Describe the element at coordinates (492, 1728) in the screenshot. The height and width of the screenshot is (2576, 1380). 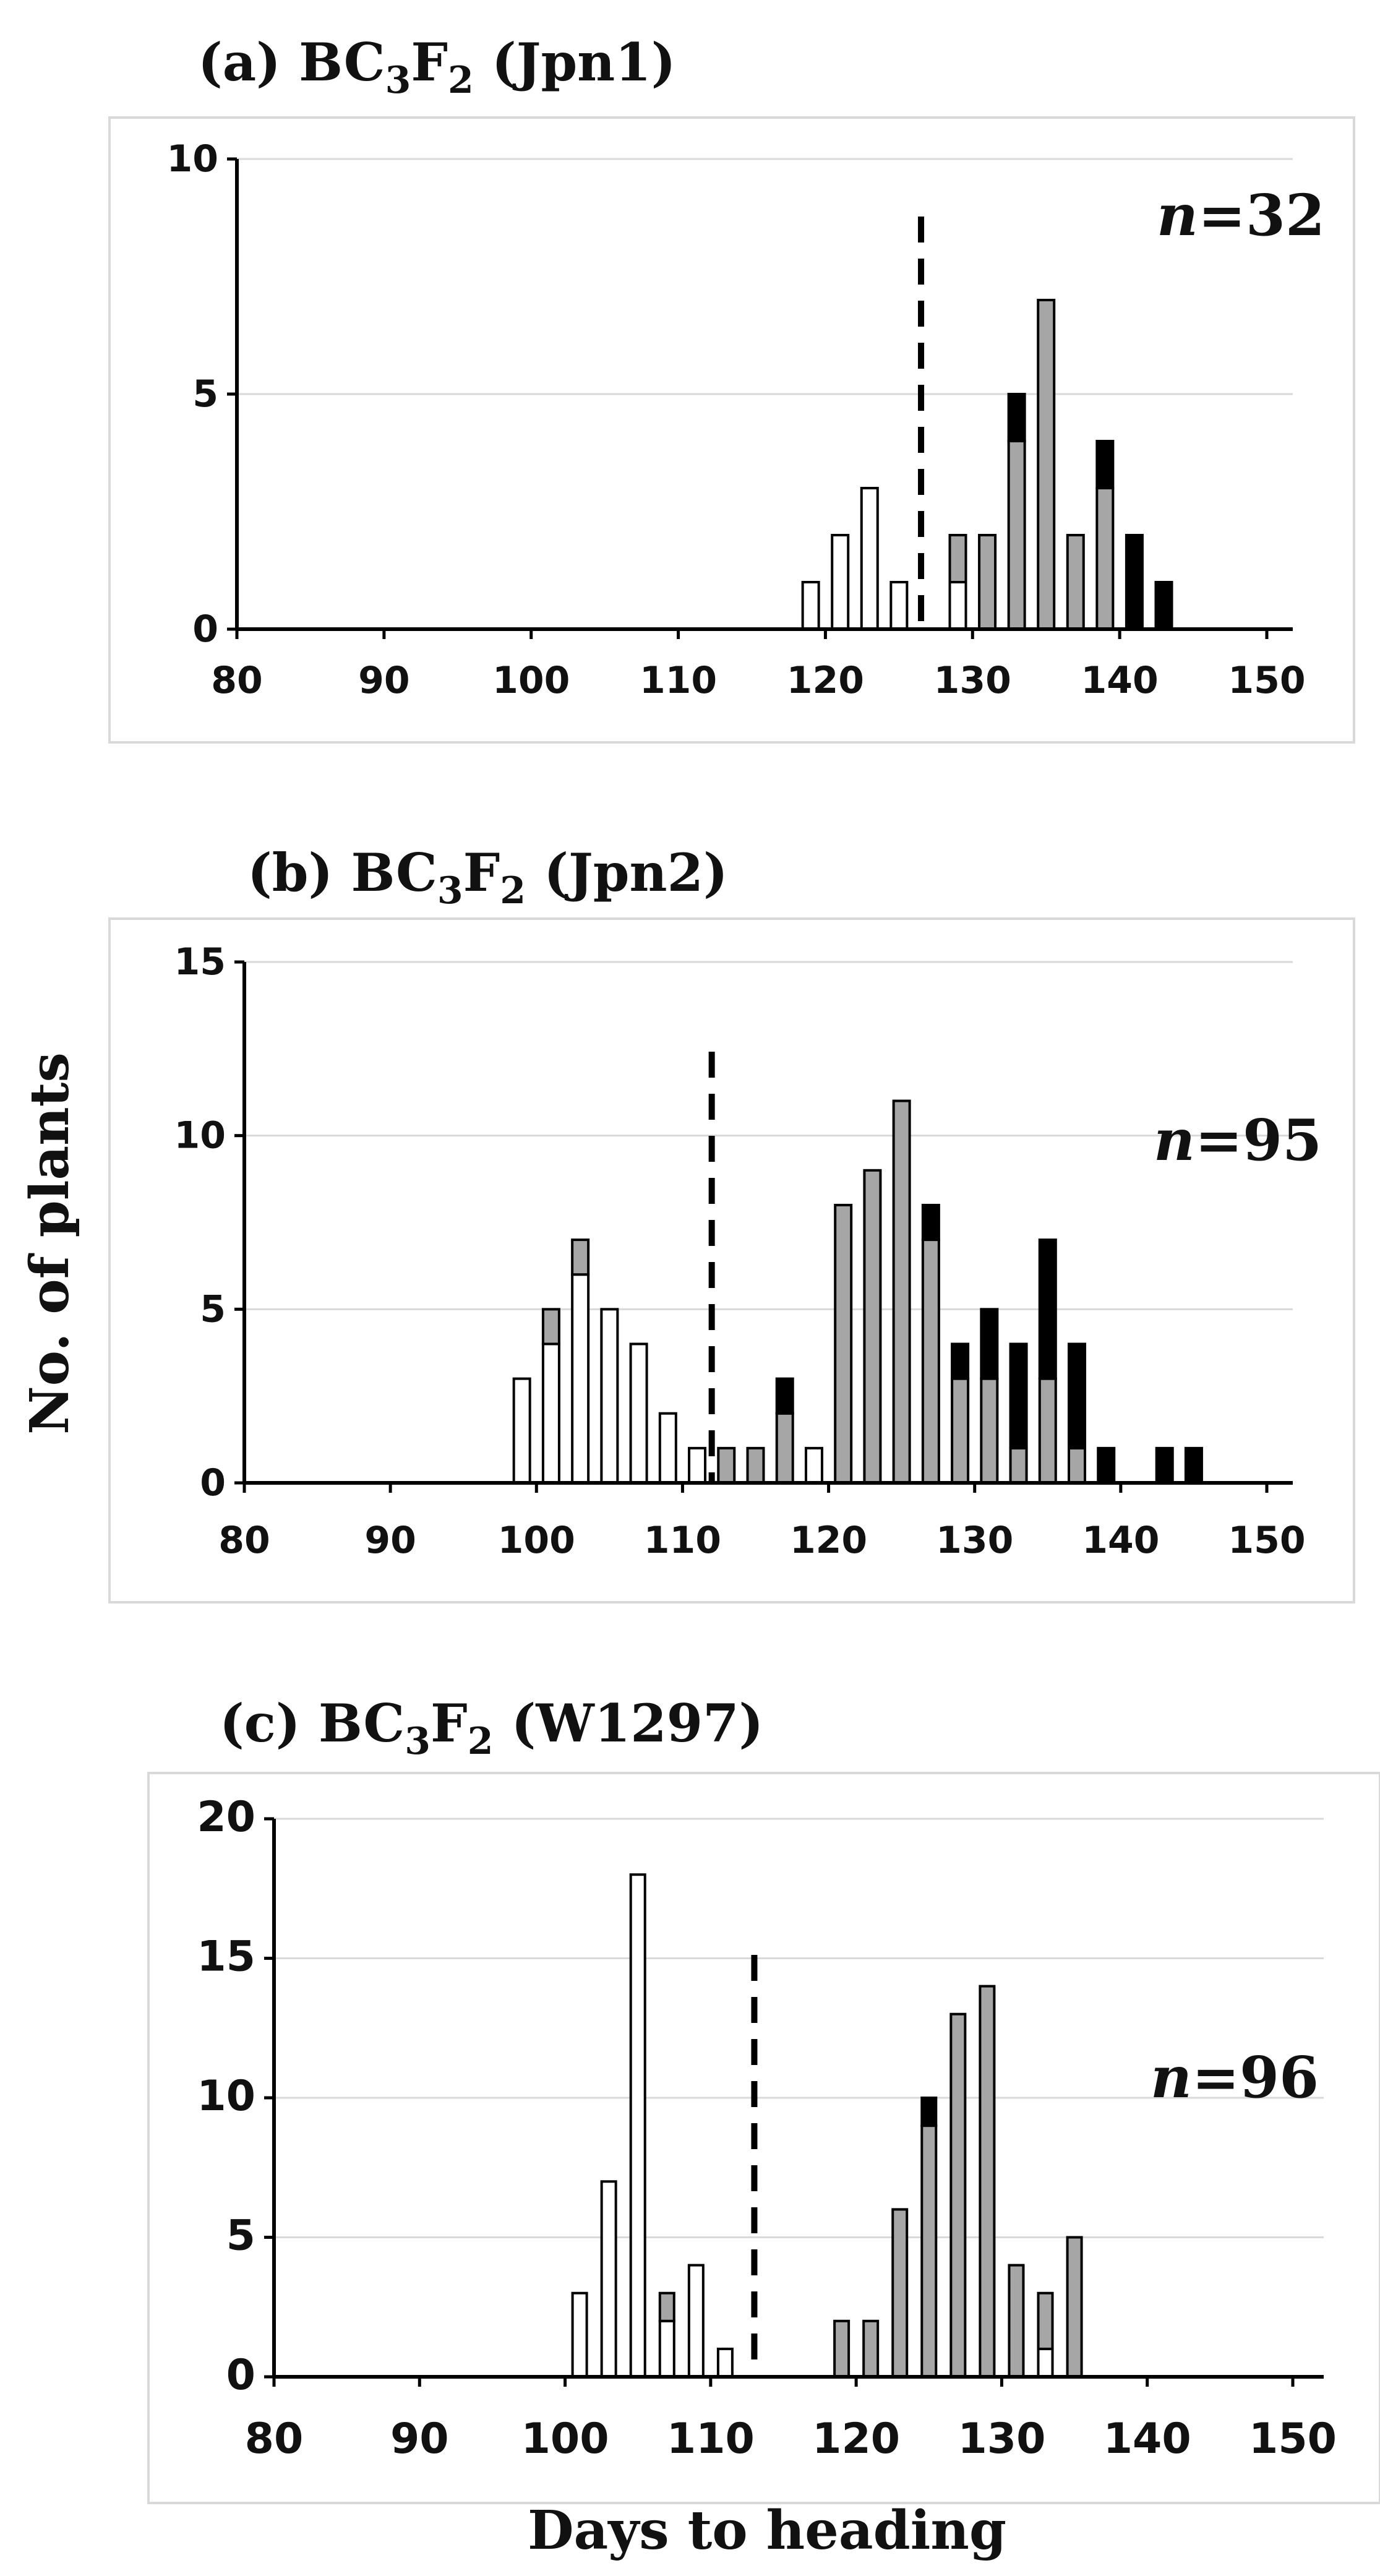
I see `panel-c-title: (c) BC3F2 (W1297)` at that location.